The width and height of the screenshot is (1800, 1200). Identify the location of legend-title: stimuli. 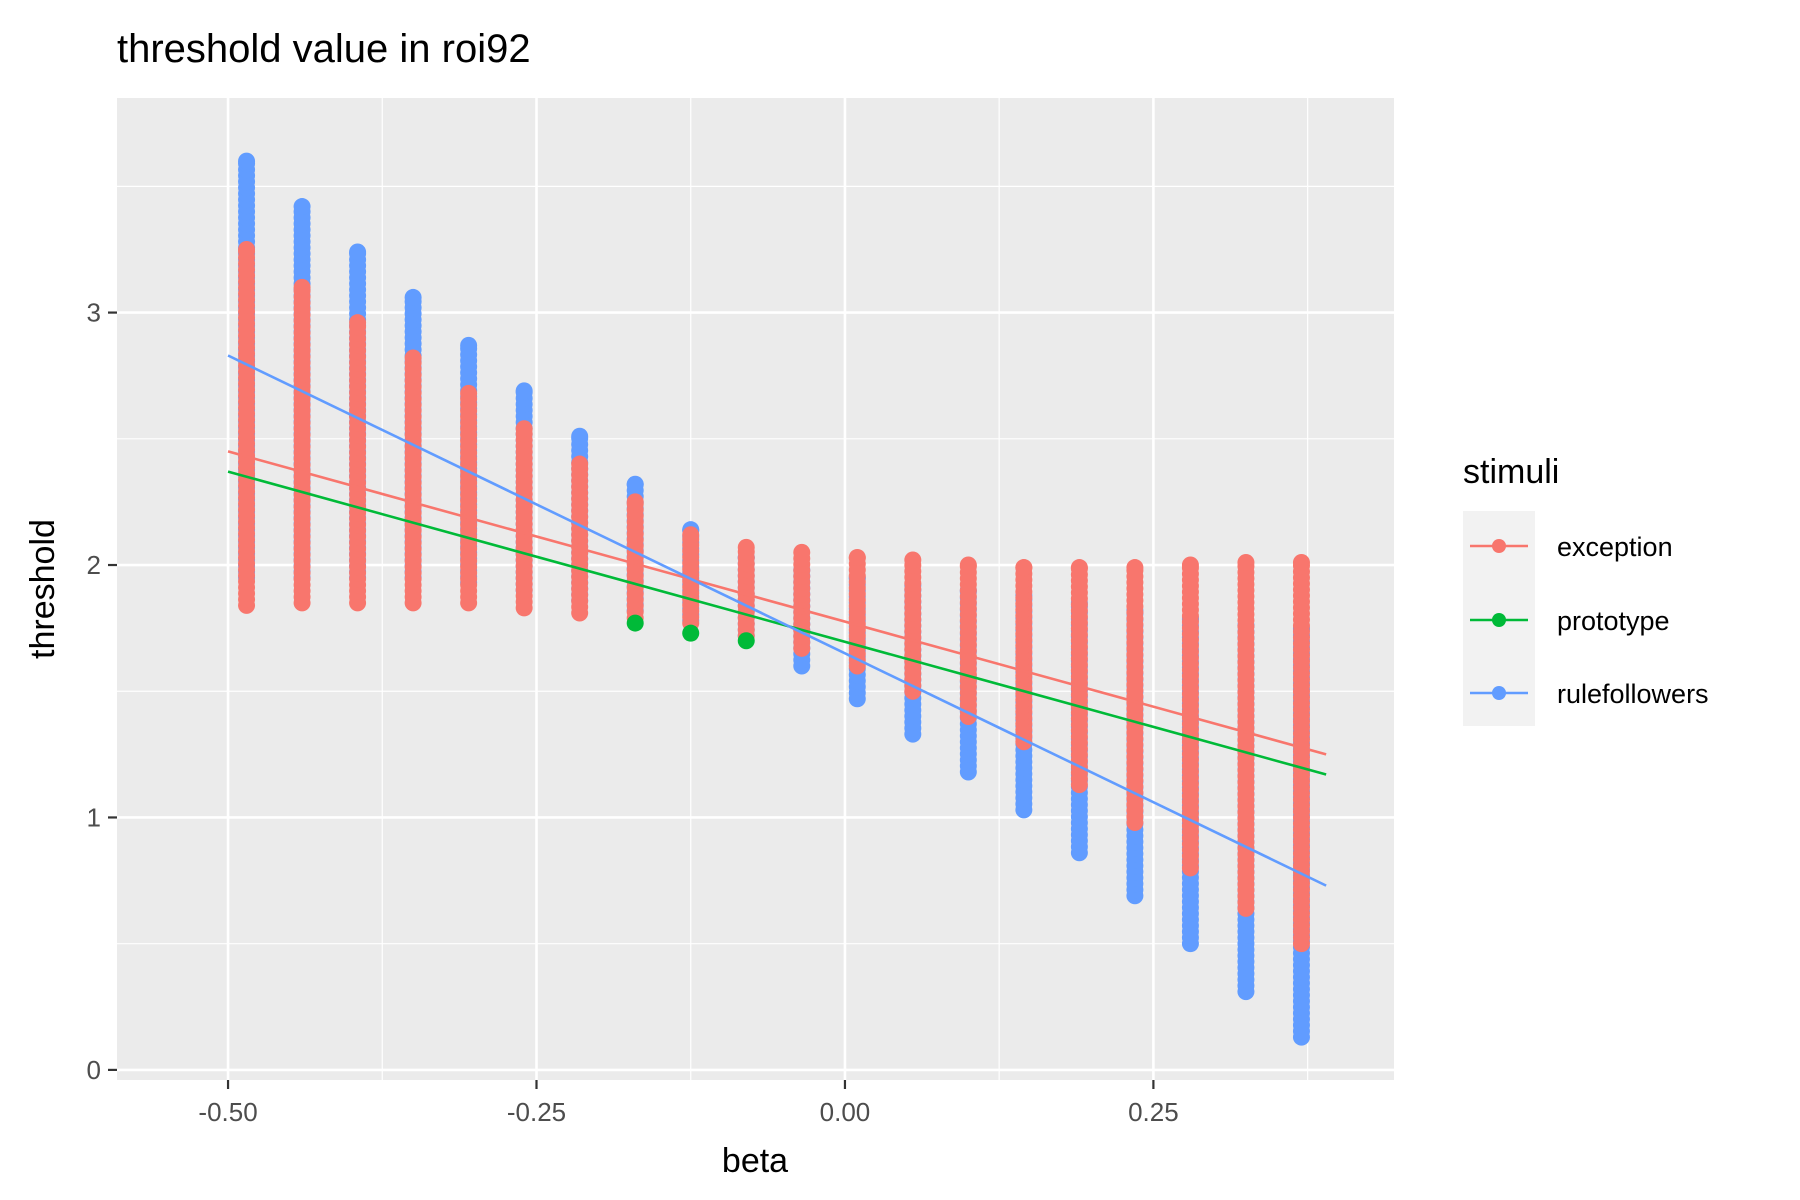
(1511, 472).